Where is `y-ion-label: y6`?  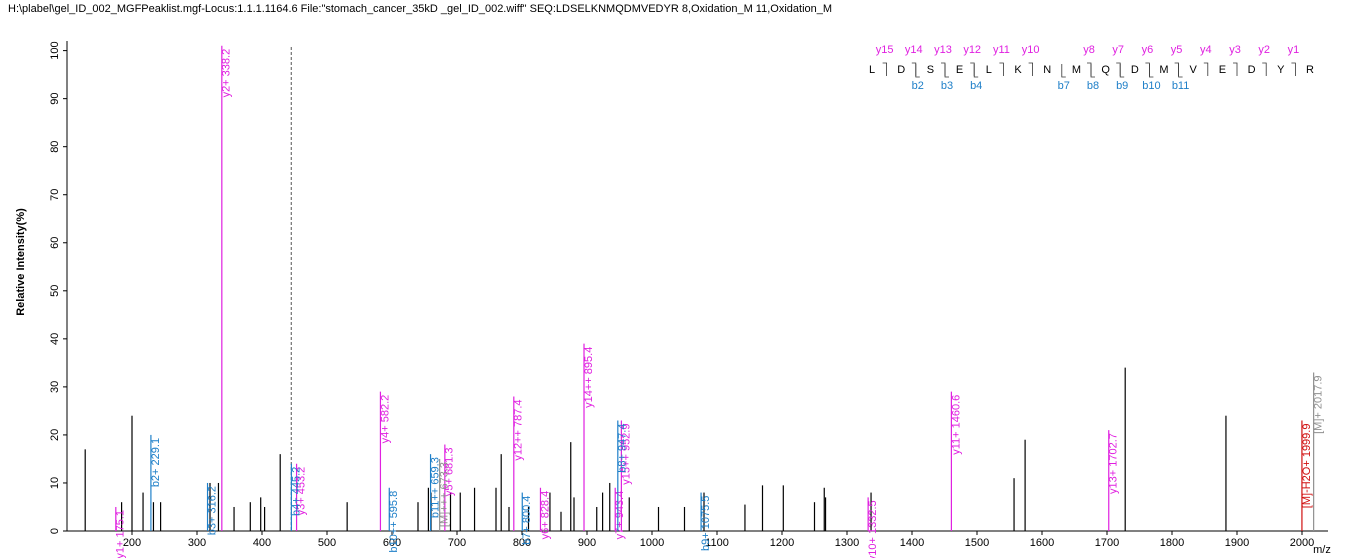
y-ion-label: y6 is located at coordinates (1148, 50).